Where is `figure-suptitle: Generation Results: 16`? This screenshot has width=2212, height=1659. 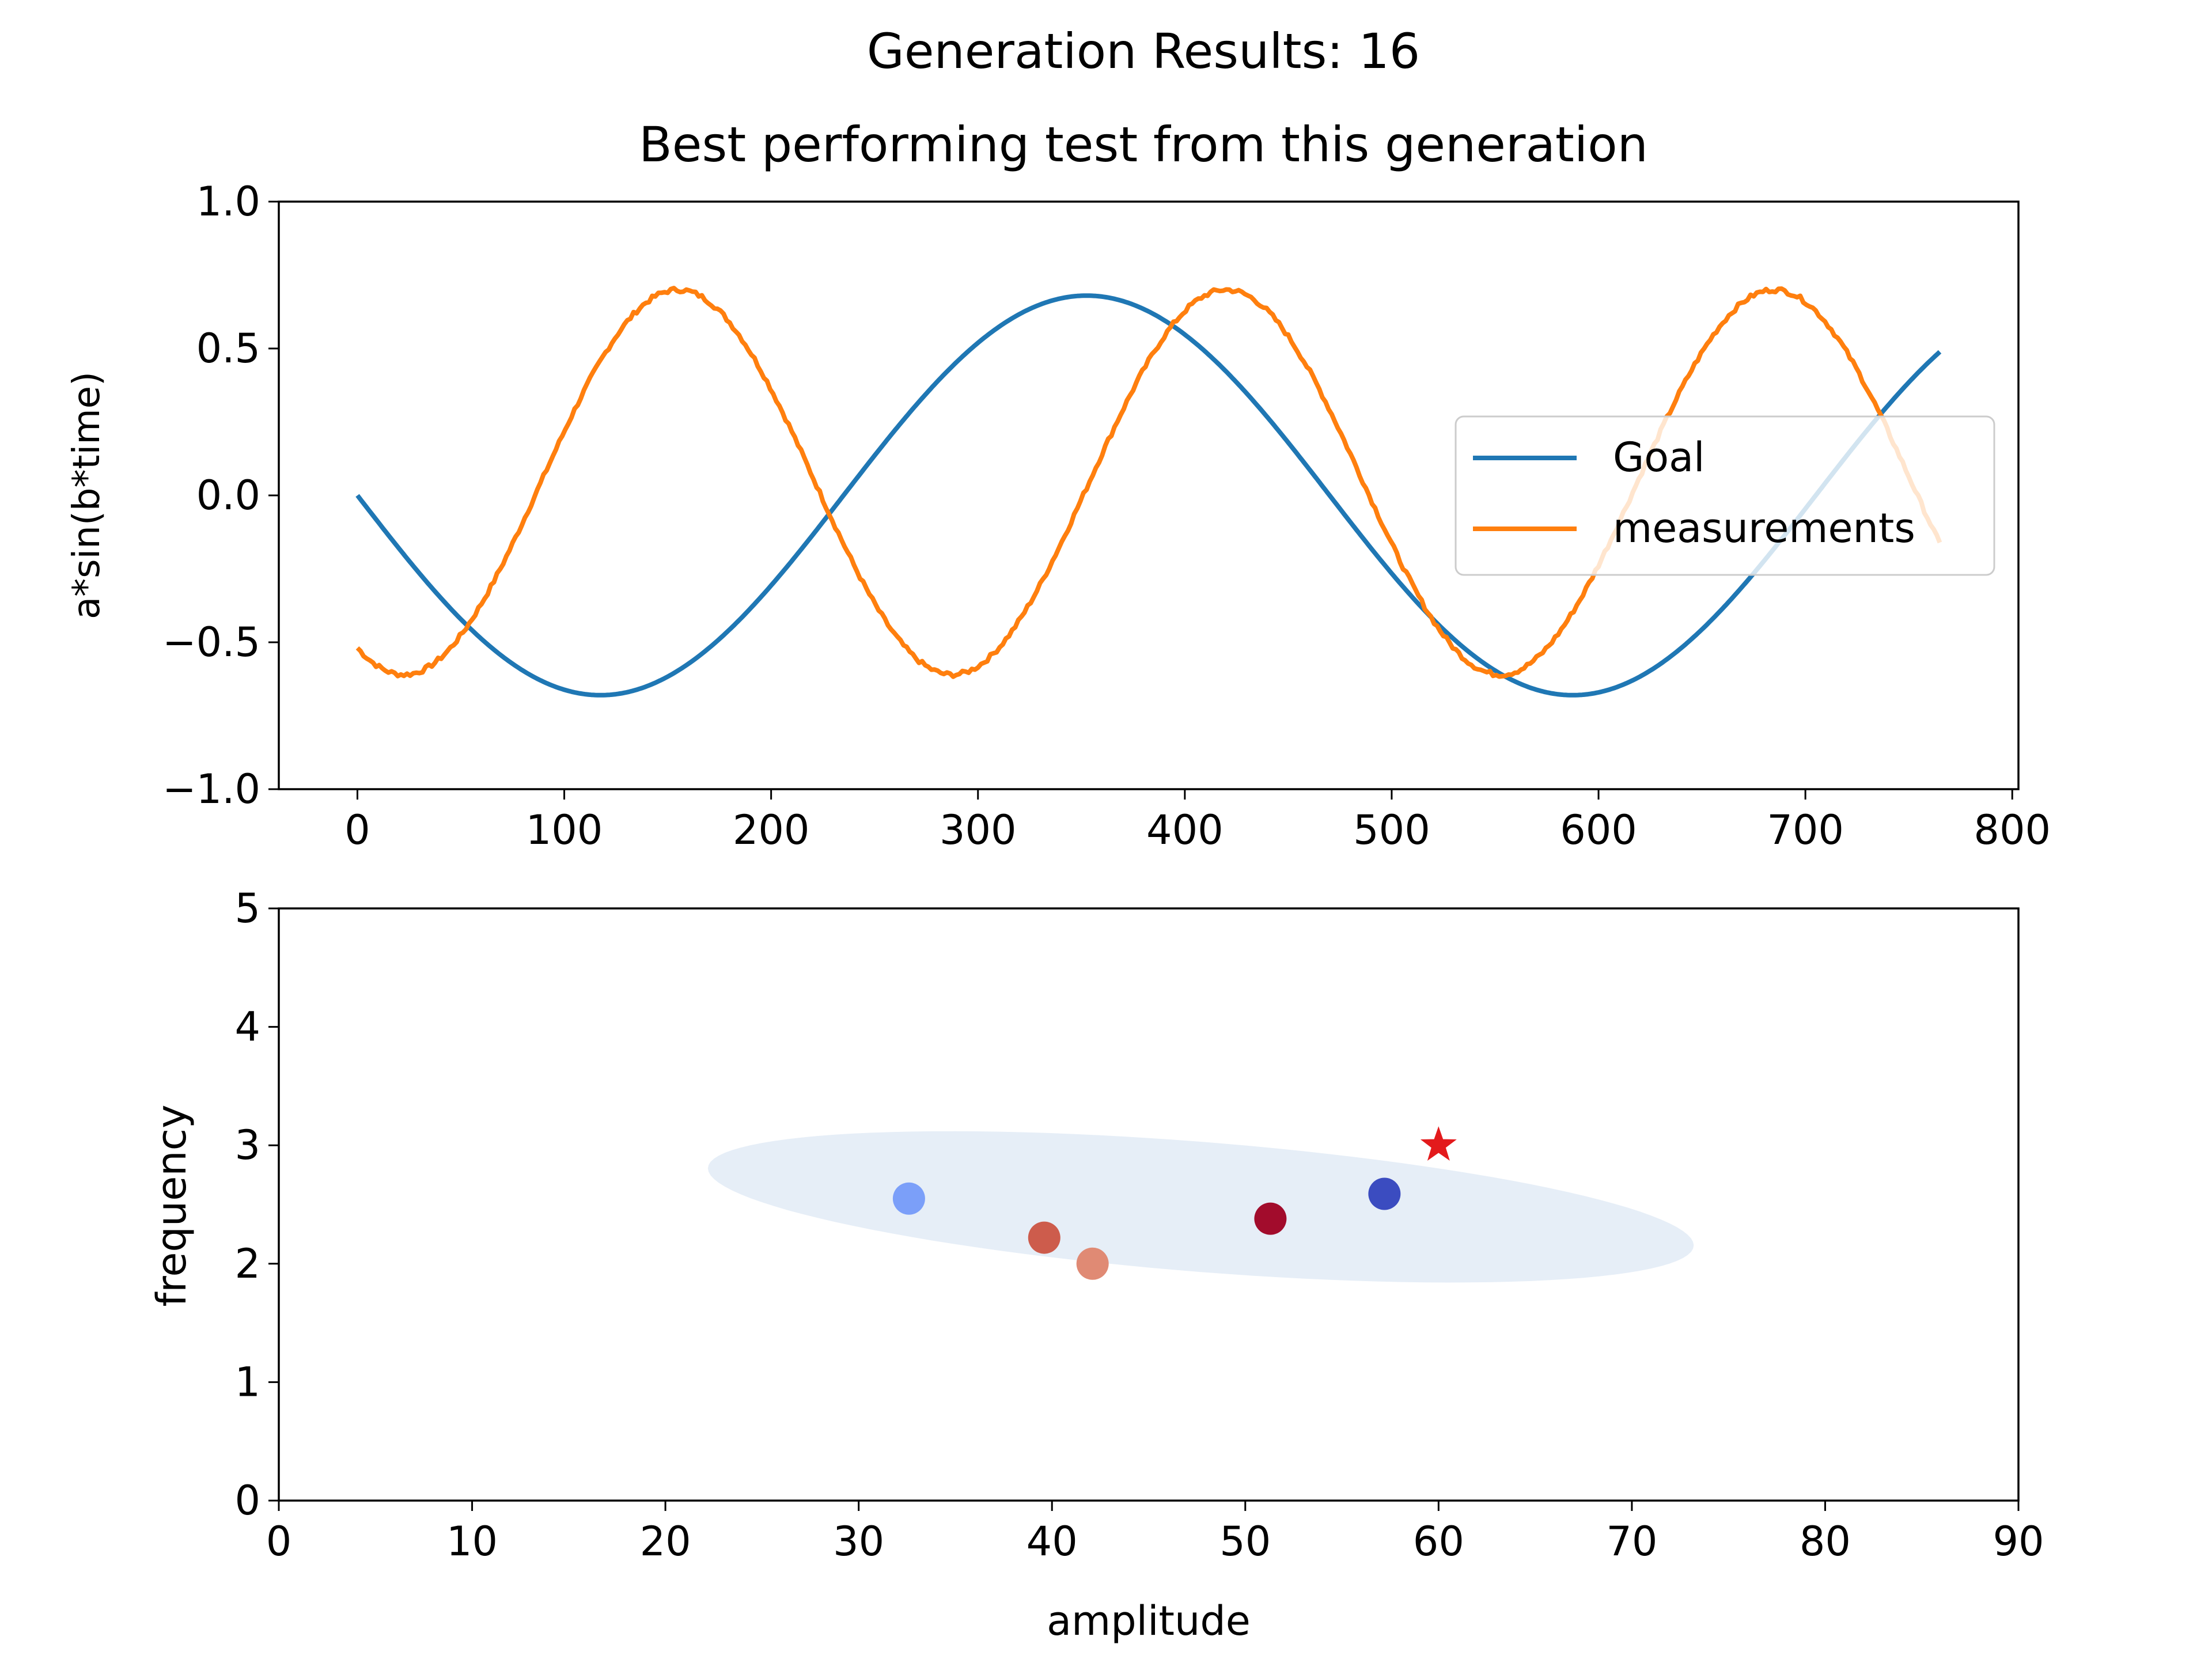
figure-suptitle: Generation Results: 16 is located at coordinates (1144, 51).